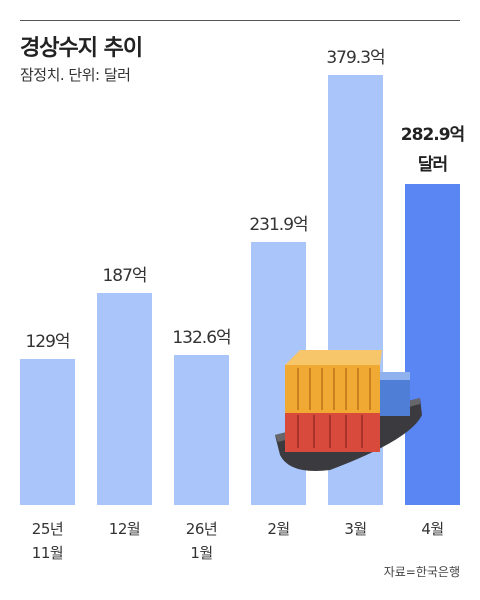  What do you see at coordinates (348, 410) in the screenshot?
I see `ship-illustration` at bounding box center [348, 410].